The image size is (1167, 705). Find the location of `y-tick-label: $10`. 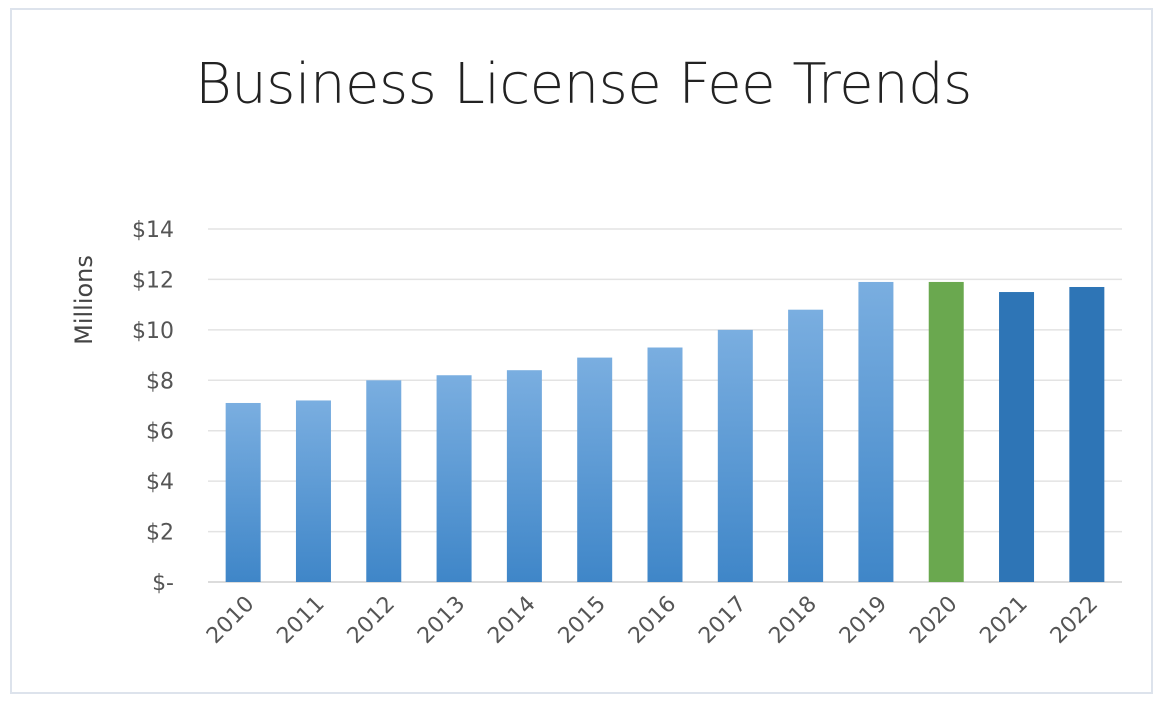

y-tick-label: $10 is located at coordinates (153, 331).